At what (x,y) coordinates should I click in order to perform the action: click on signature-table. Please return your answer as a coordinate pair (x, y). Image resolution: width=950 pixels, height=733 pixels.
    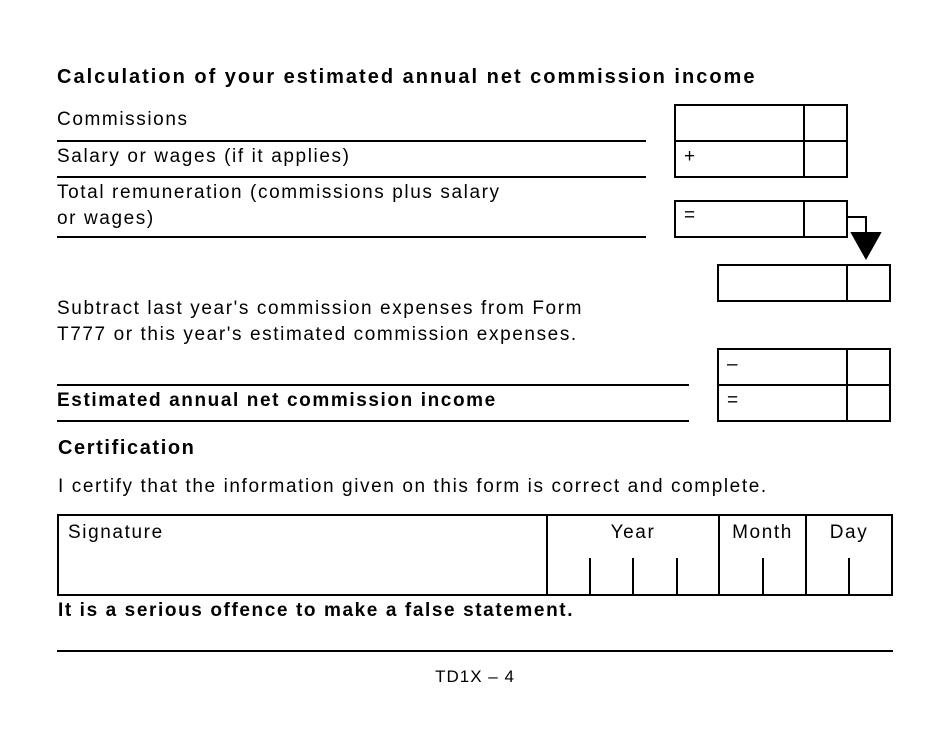
    Looking at the image, I should click on (475, 555).